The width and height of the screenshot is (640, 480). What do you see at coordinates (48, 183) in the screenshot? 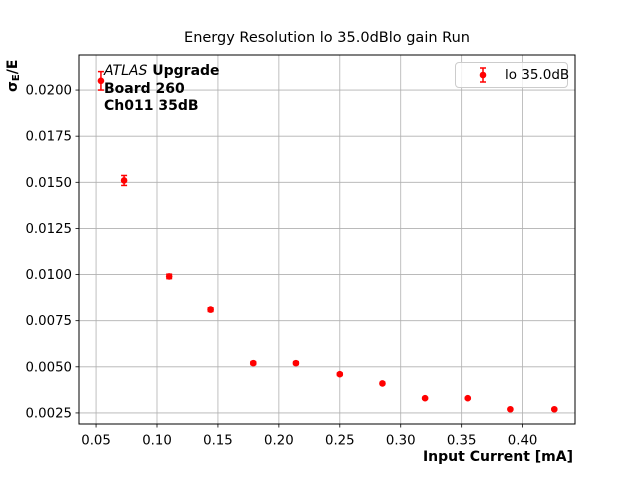
I see `y-tick-label: 0.0150` at bounding box center [48, 183].